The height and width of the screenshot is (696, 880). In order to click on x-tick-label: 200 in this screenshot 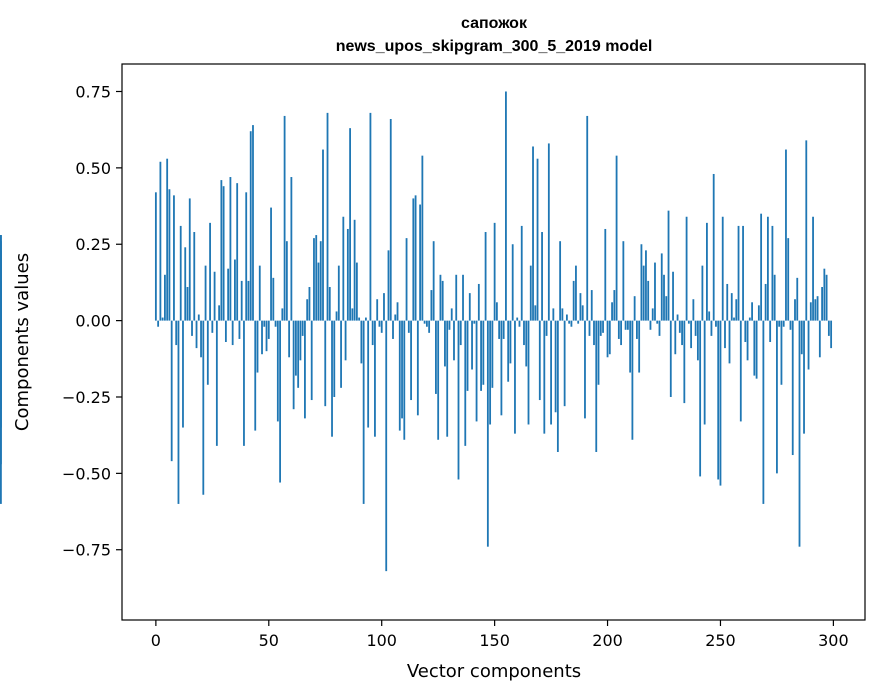, I will do `click(607, 640)`.